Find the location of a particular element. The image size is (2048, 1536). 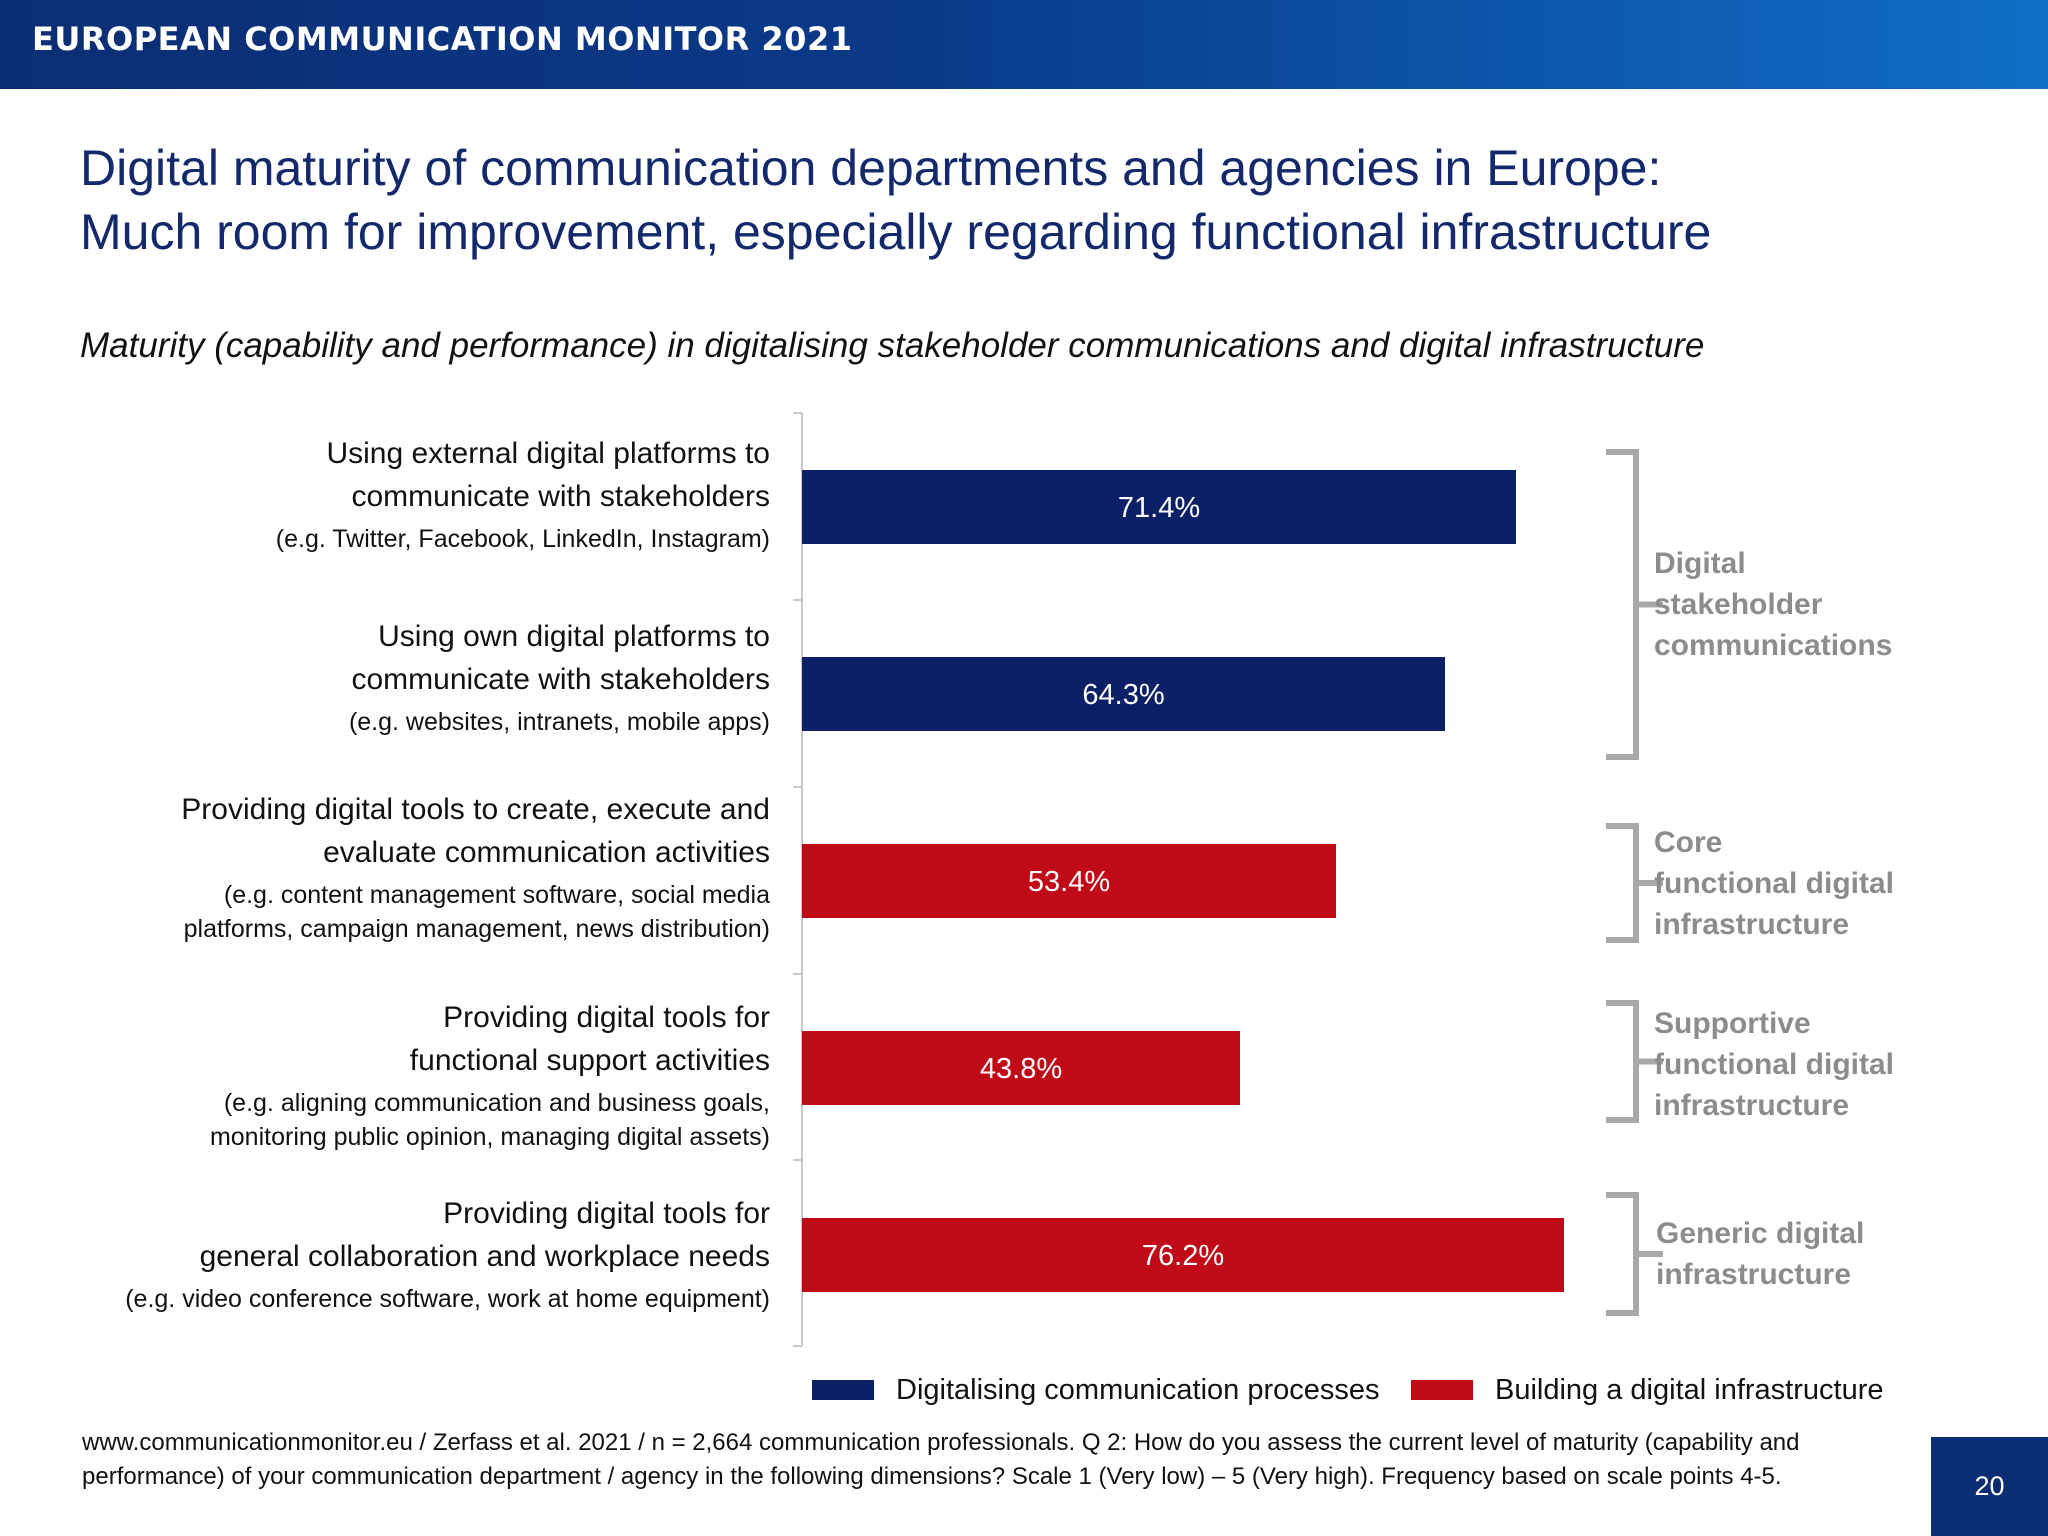

legend-label: Digitalising communication processes is located at coordinates (1138, 1389).